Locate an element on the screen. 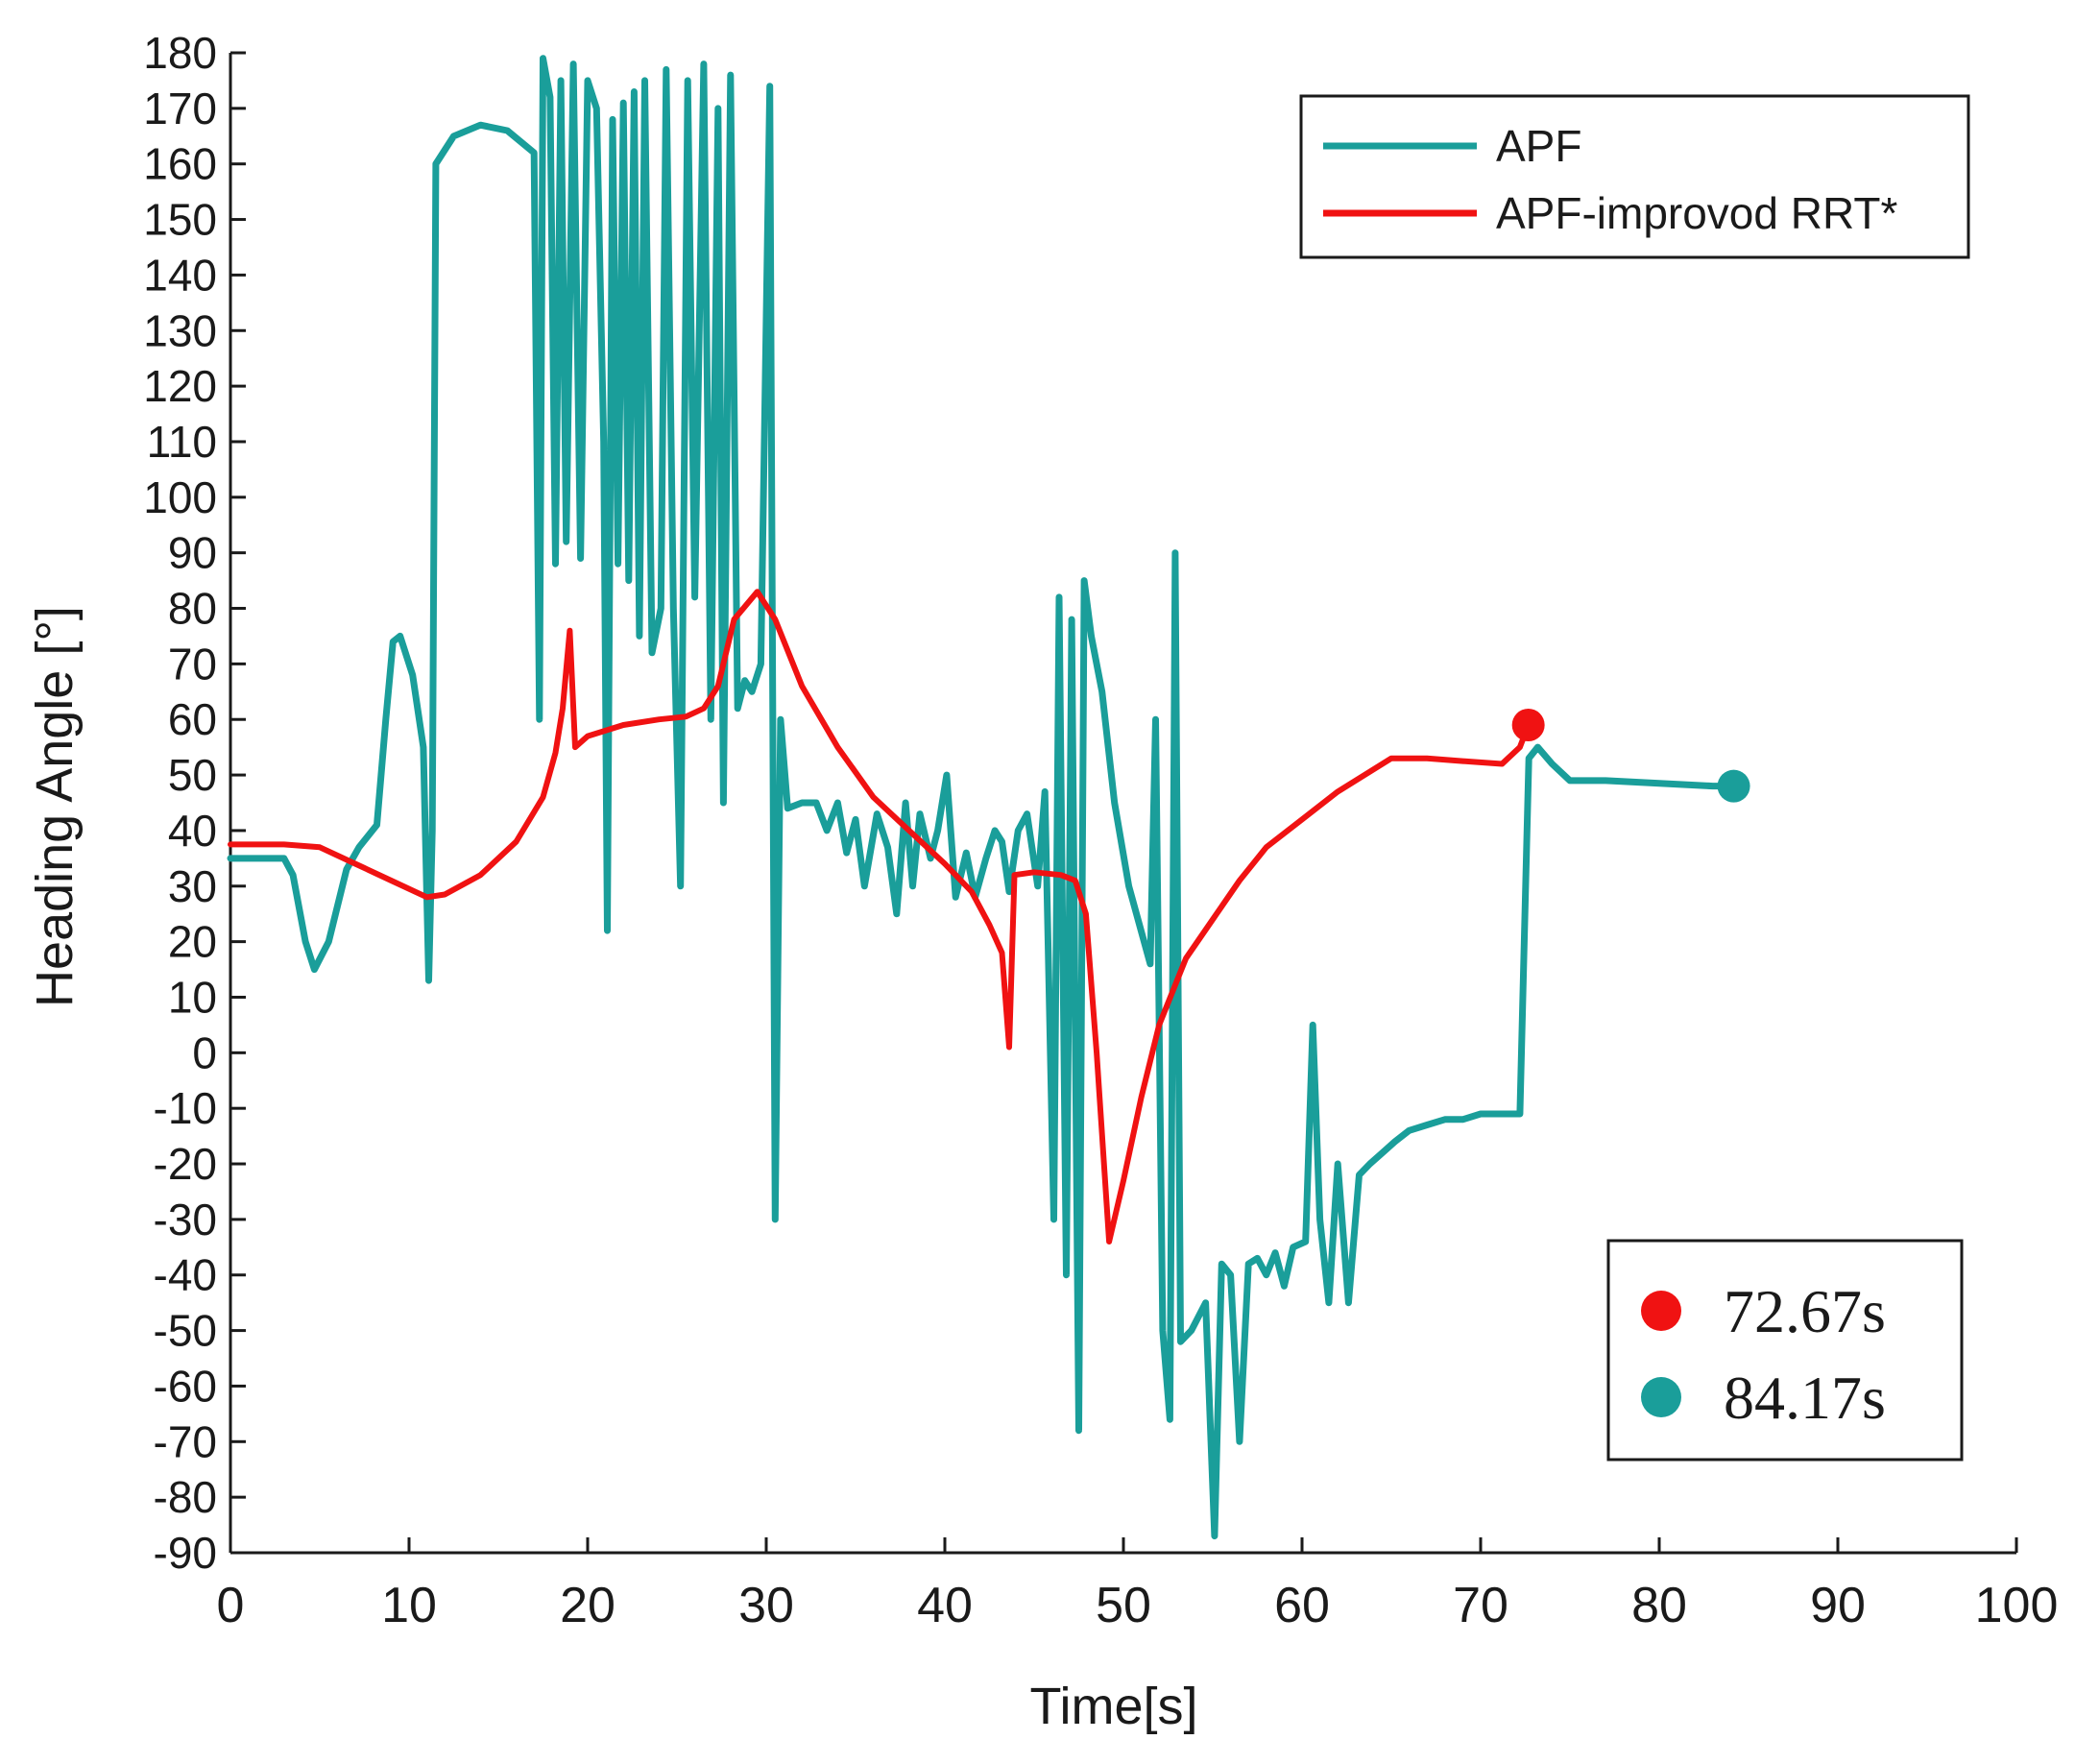  y-tick-label: 90 is located at coordinates (192, 553).